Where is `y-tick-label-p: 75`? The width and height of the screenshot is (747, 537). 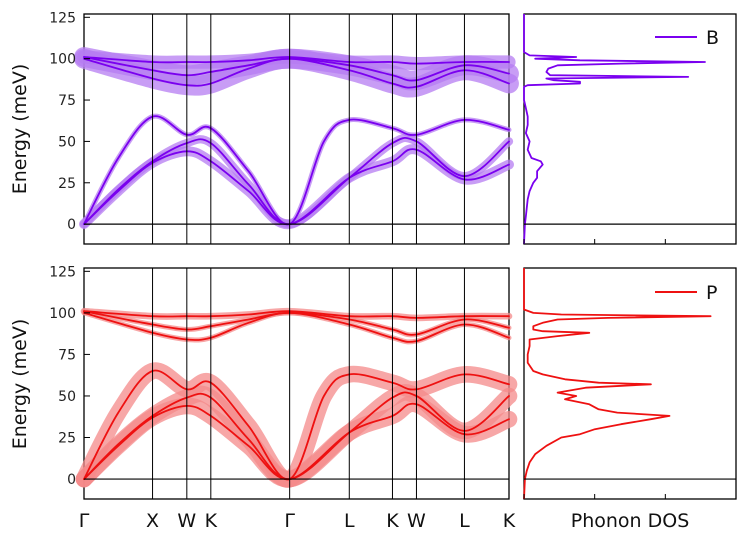 y-tick-label-p: 75 is located at coordinates (67, 355).